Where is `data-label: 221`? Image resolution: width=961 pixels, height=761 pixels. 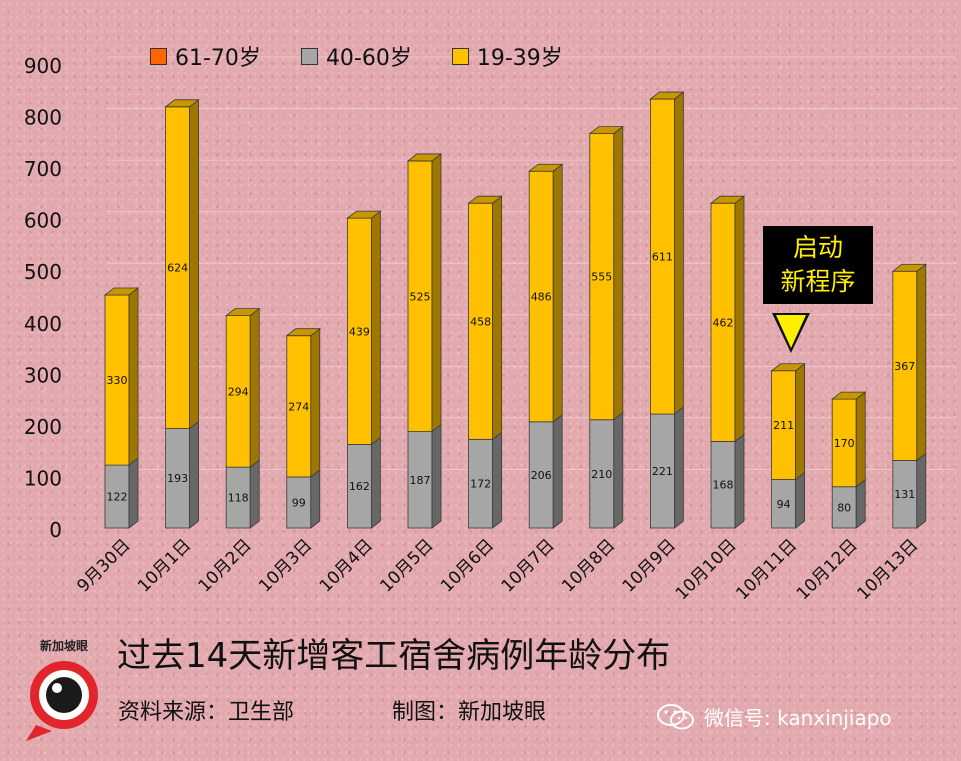
data-label: 221 is located at coordinates (662, 471).